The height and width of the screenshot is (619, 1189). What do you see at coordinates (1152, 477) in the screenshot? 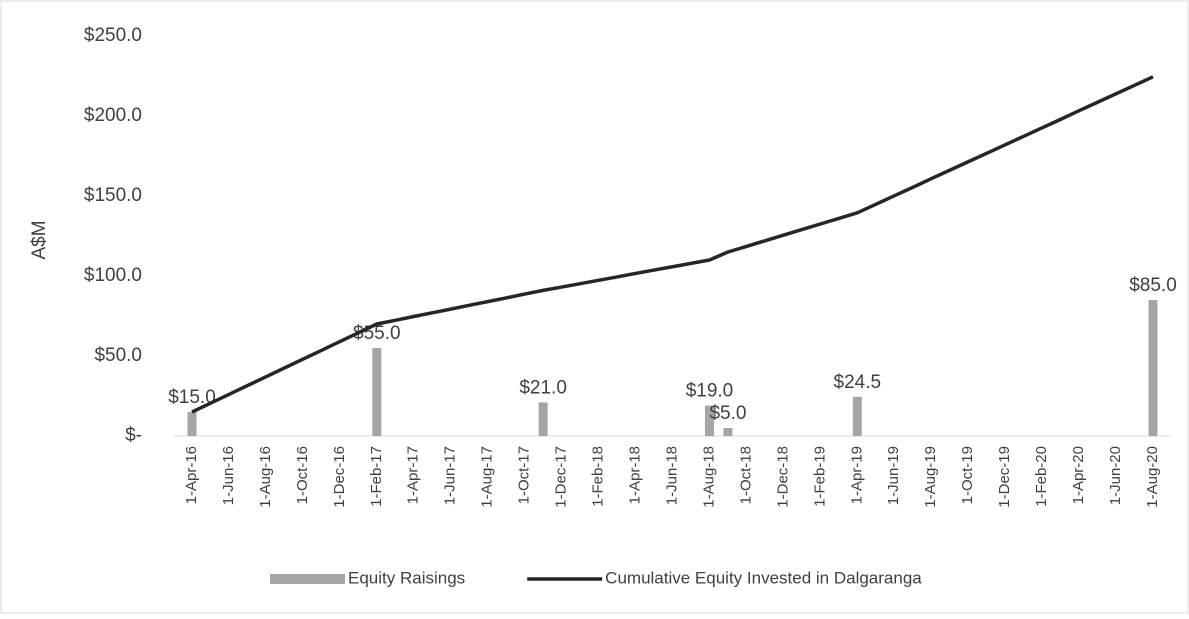
I see `x-tick-label: 1-Aug-20` at bounding box center [1152, 477].